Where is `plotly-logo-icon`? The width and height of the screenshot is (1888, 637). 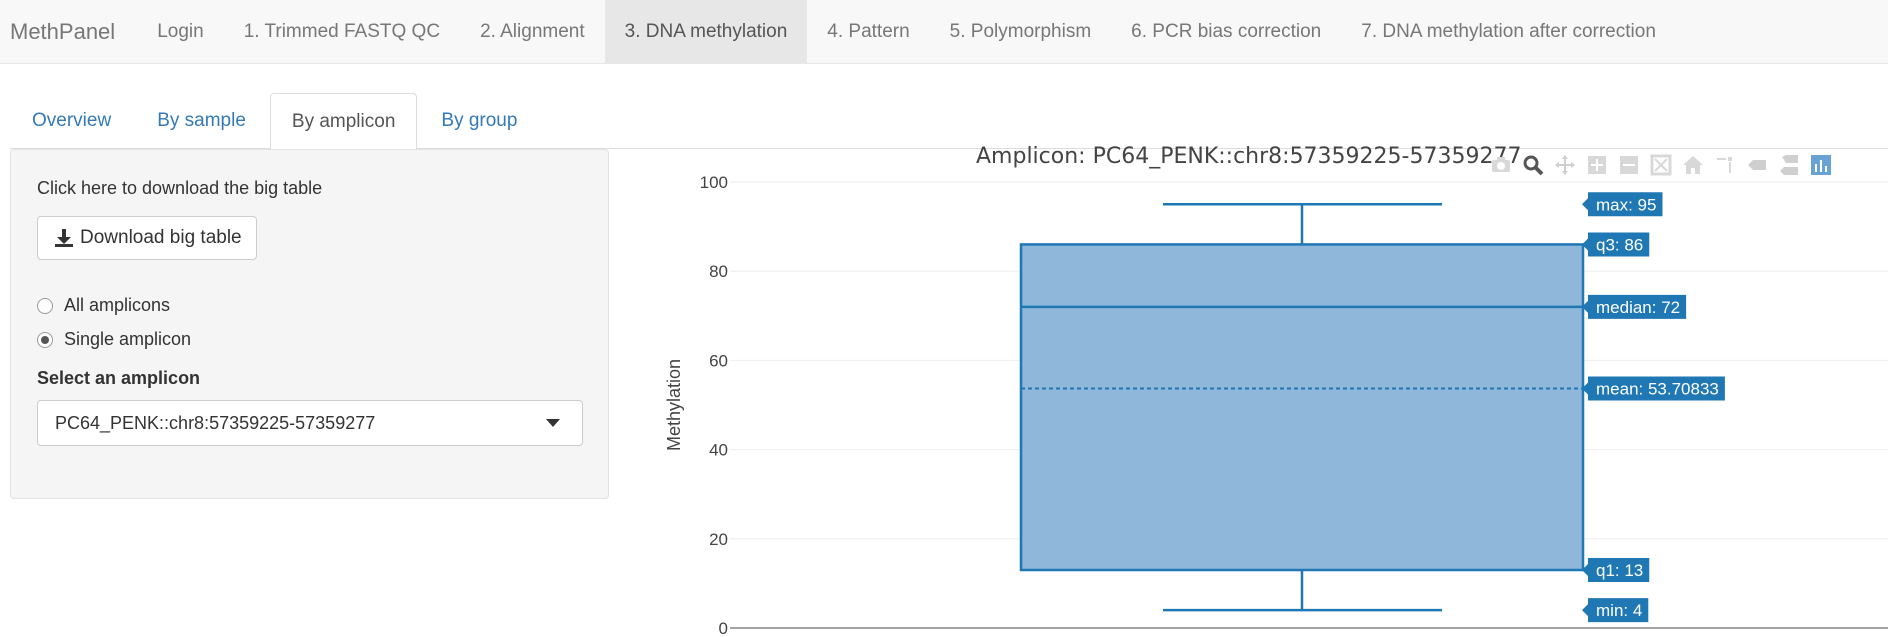
plotly-logo-icon is located at coordinates (1821, 165).